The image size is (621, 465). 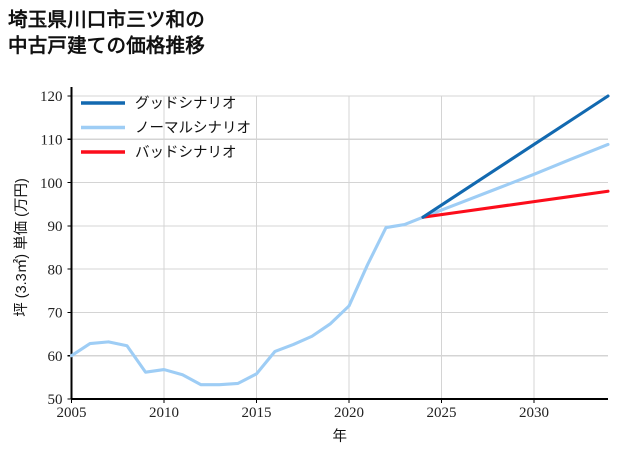 What do you see at coordinates (257, 413) in the screenshot?
I see `x-tick-label: 2015` at bounding box center [257, 413].